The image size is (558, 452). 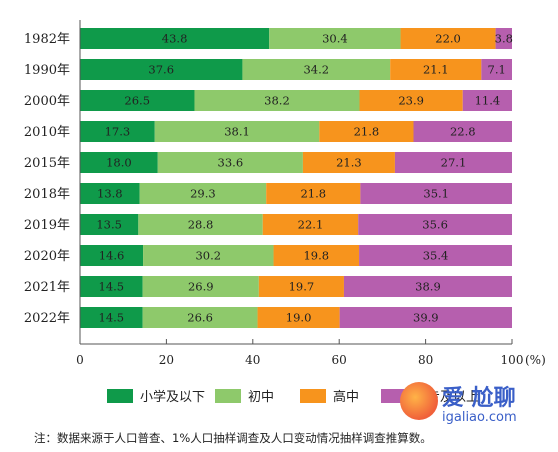 What do you see at coordinates (299, 318) in the screenshot?
I see `data-label: 19.0` at bounding box center [299, 318].